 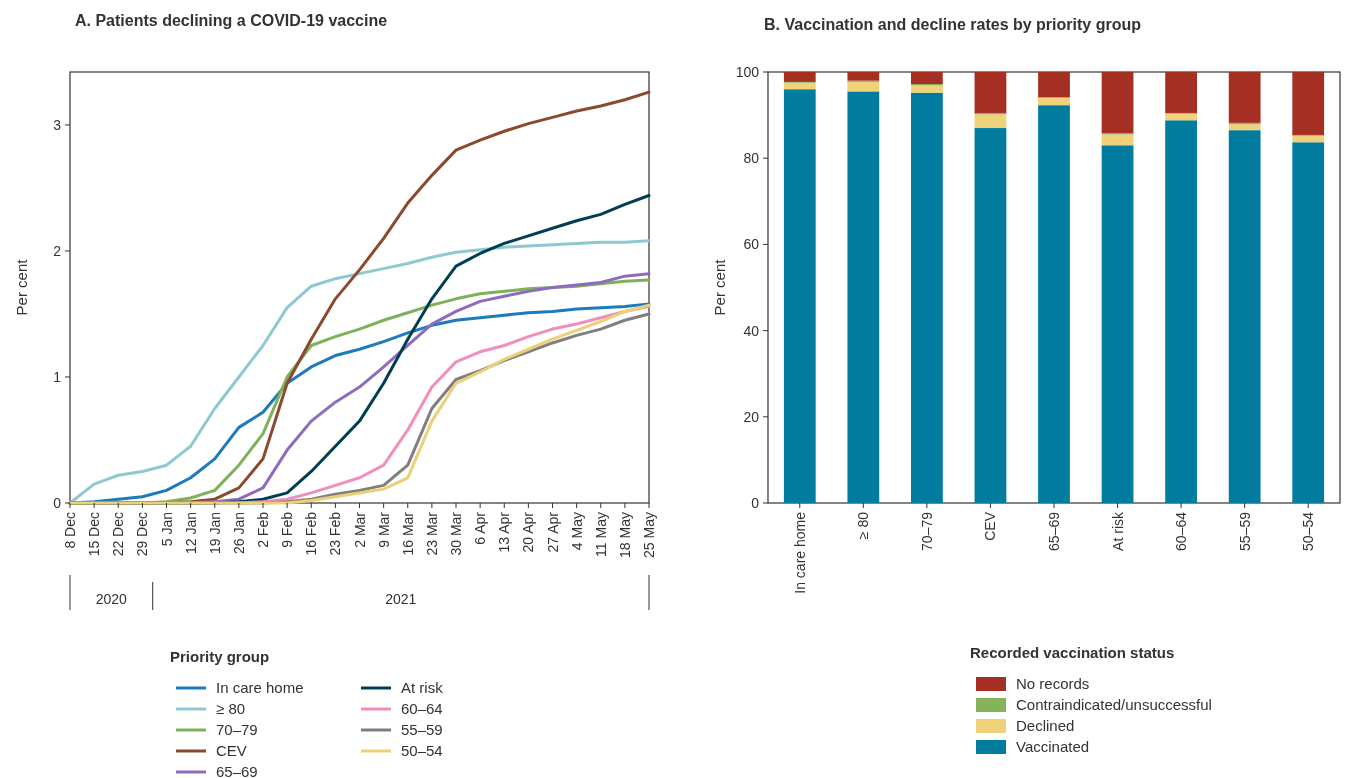 What do you see at coordinates (260, 688) in the screenshot?
I see `legend-label: In care home` at bounding box center [260, 688].